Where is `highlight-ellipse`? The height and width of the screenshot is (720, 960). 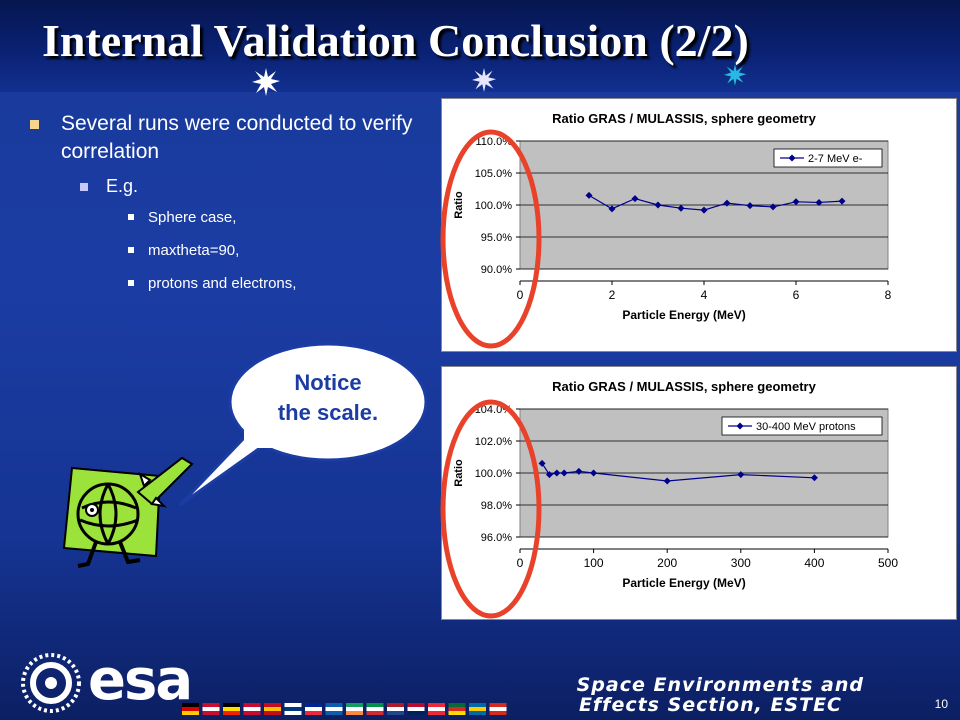 highlight-ellipse is located at coordinates (491, 509).